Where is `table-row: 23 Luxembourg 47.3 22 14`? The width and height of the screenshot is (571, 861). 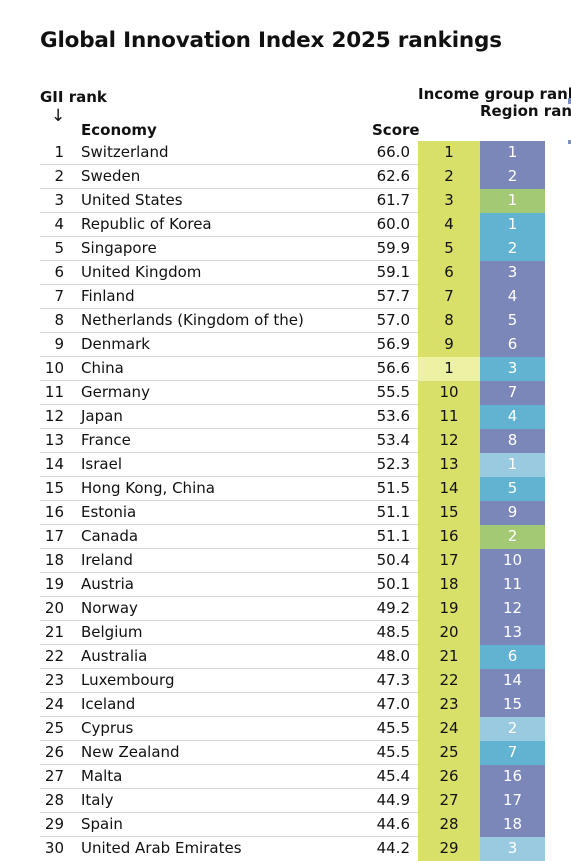
table-row: 23 Luxembourg 47.3 22 14 is located at coordinates (292, 681).